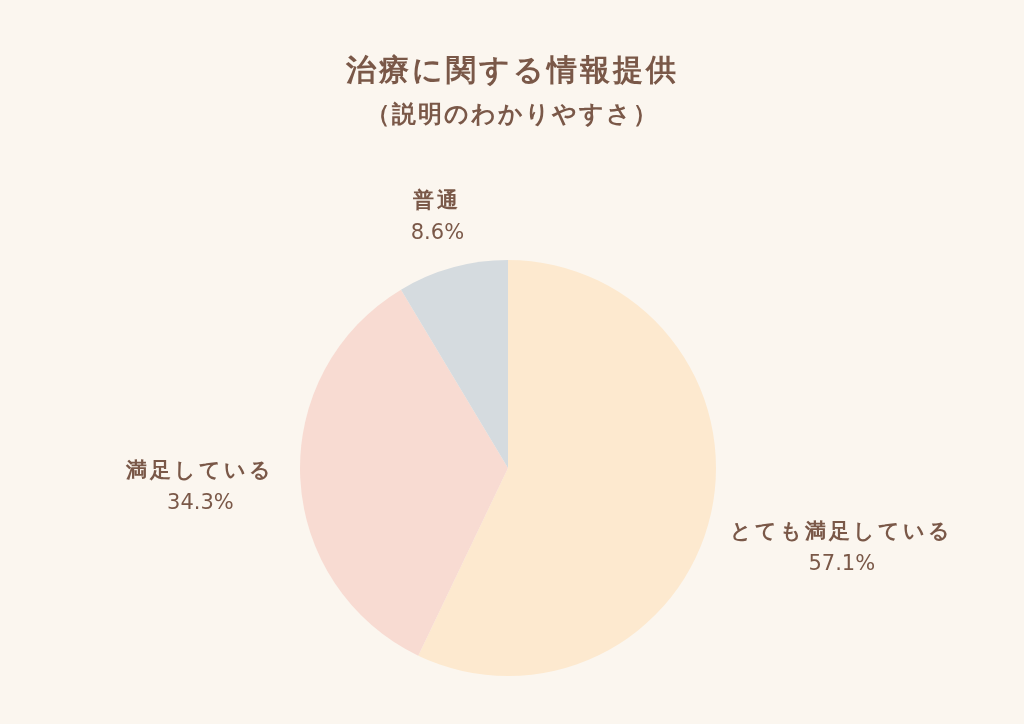  I want to click on chart-title: 治療に関する情報提供, so click(511, 69).